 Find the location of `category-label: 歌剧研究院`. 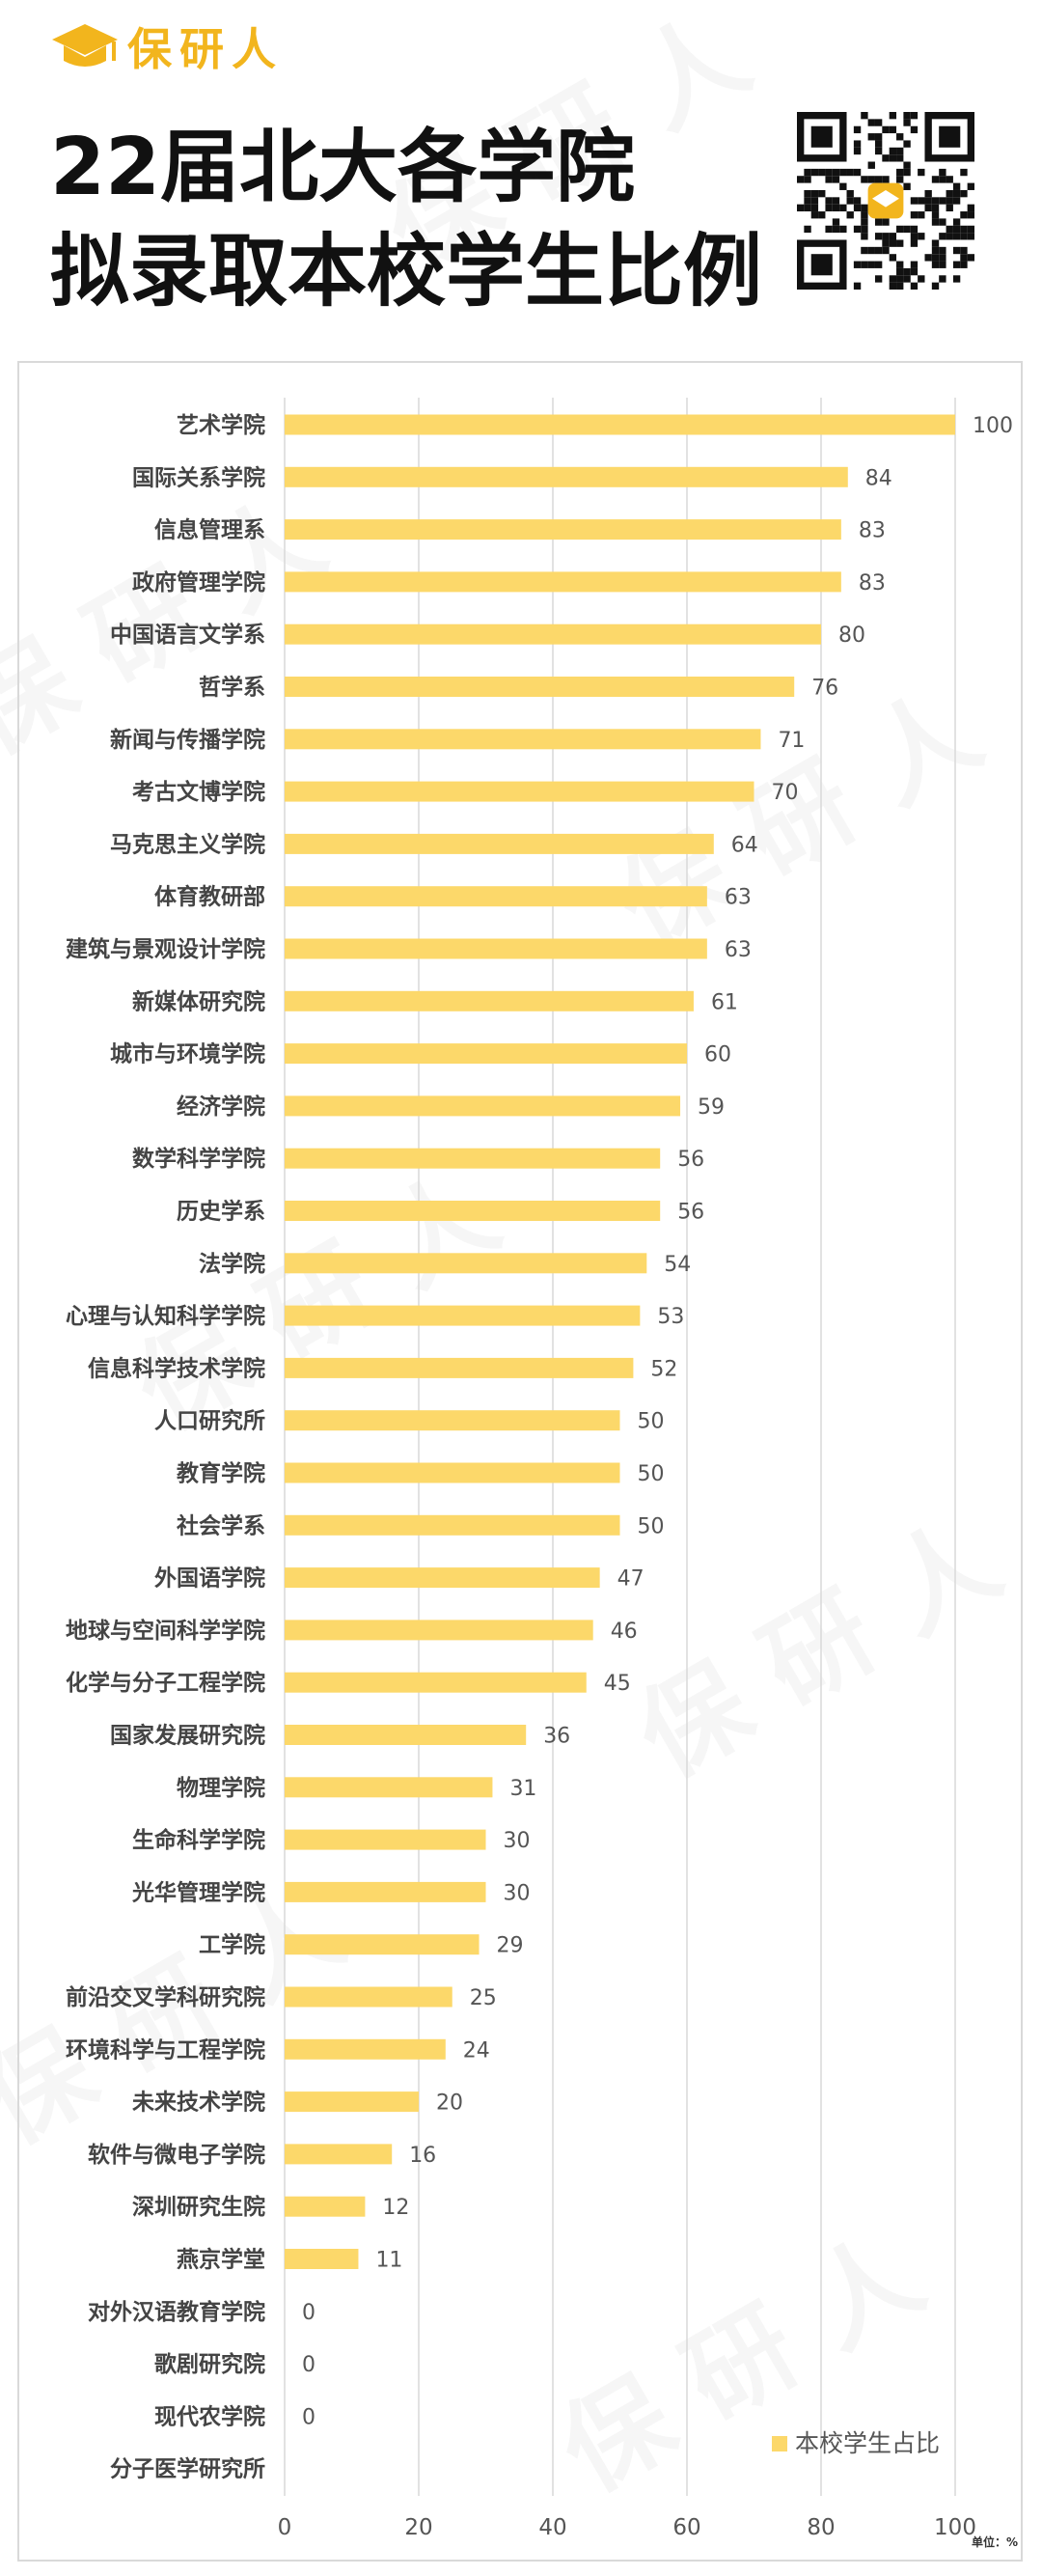

category-label: 歌剧研究院 is located at coordinates (209, 2364).